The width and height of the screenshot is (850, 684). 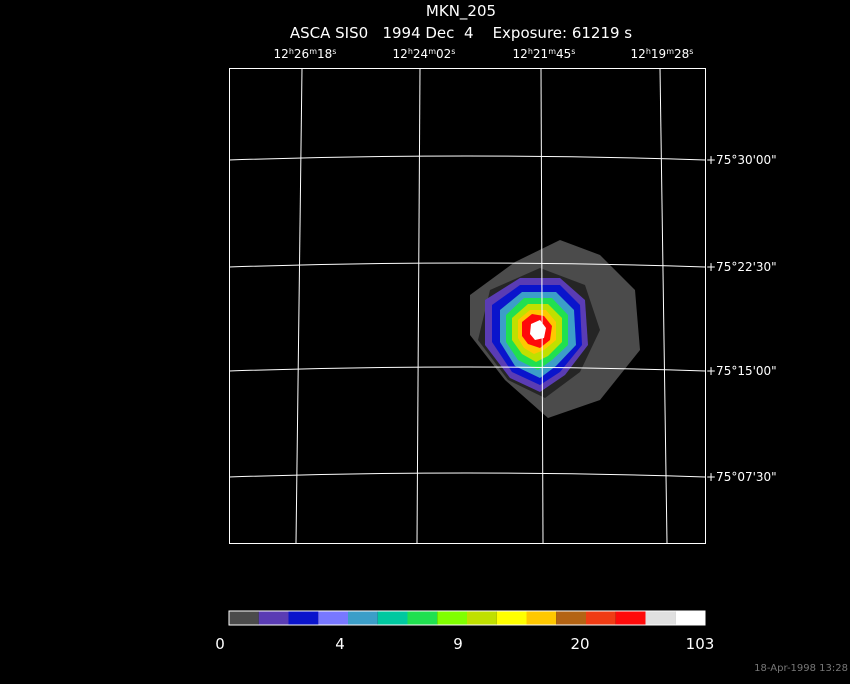 What do you see at coordinates (461, 33) in the screenshot?
I see `subtitle: ASCA SIS0 1994 Dec 4 Exposure: 61219 s` at bounding box center [461, 33].